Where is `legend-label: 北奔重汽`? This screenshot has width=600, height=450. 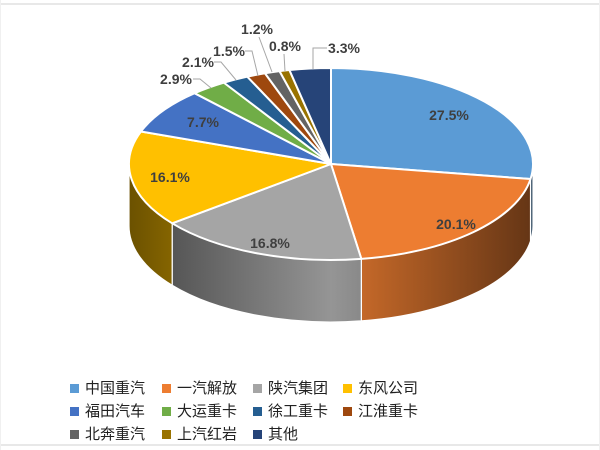 legend-label: 北奔重汽 is located at coordinates (115, 434).